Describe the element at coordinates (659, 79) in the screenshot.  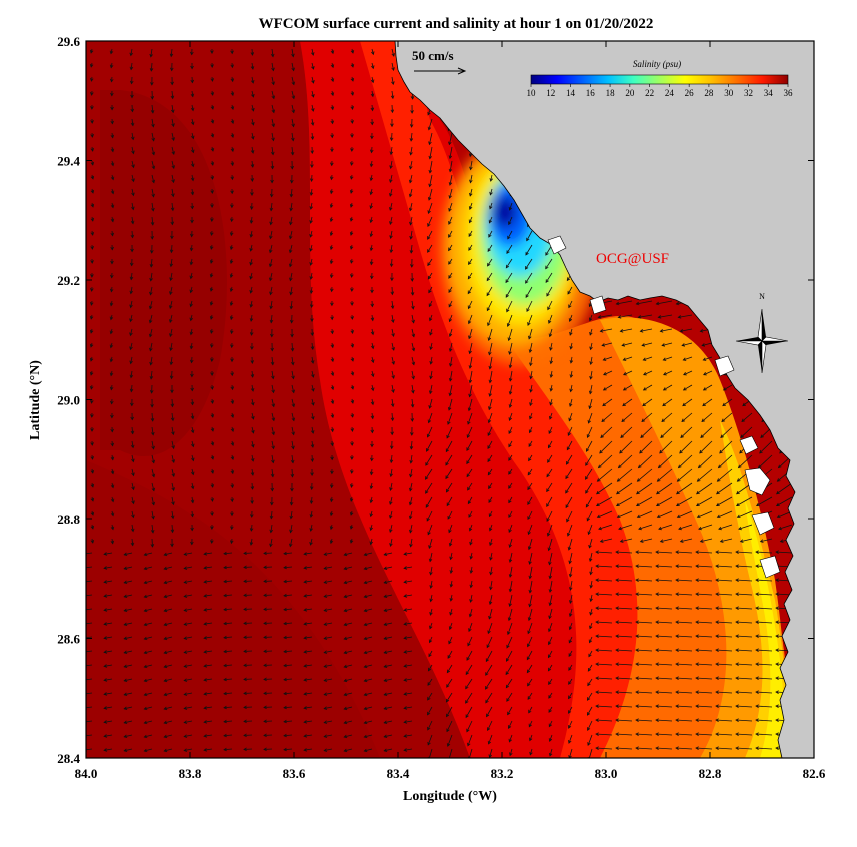
I see `colorbar-gradient` at that location.